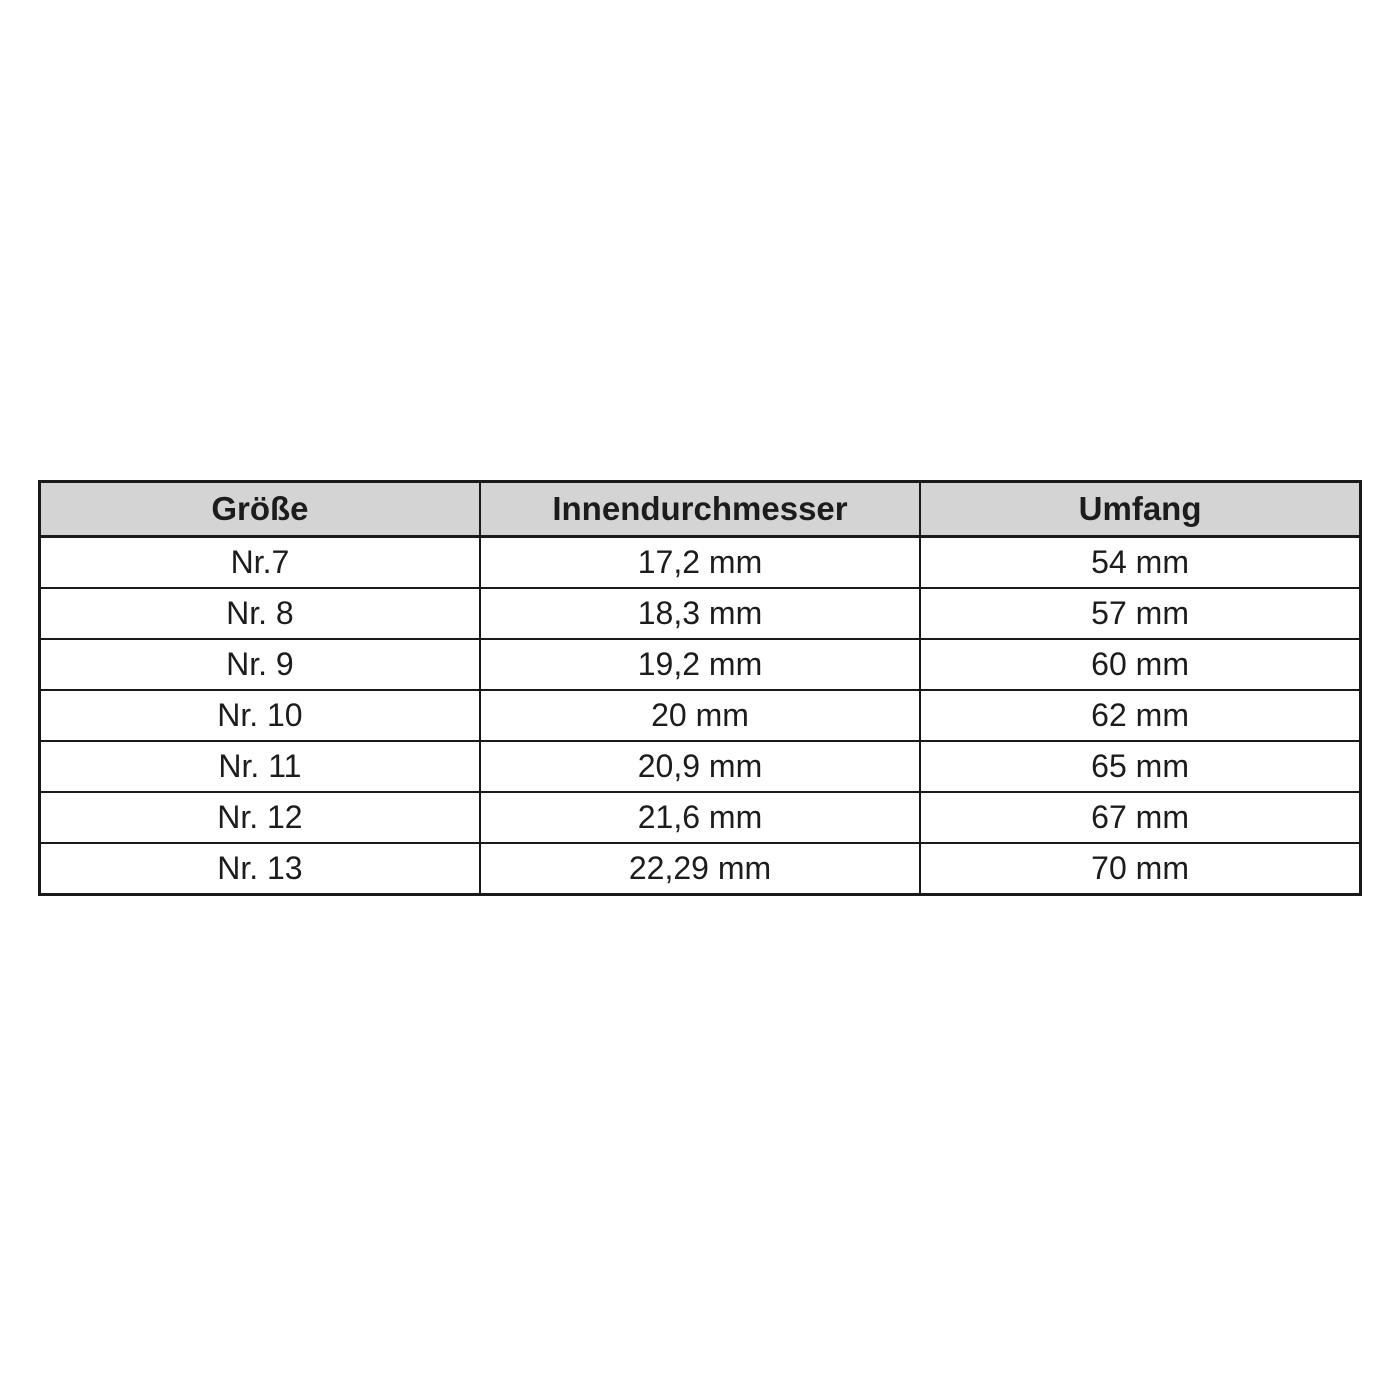  Describe the element at coordinates (1140, 664) in the screenshot. I see `circumference-cell: 60 mm` at that location.